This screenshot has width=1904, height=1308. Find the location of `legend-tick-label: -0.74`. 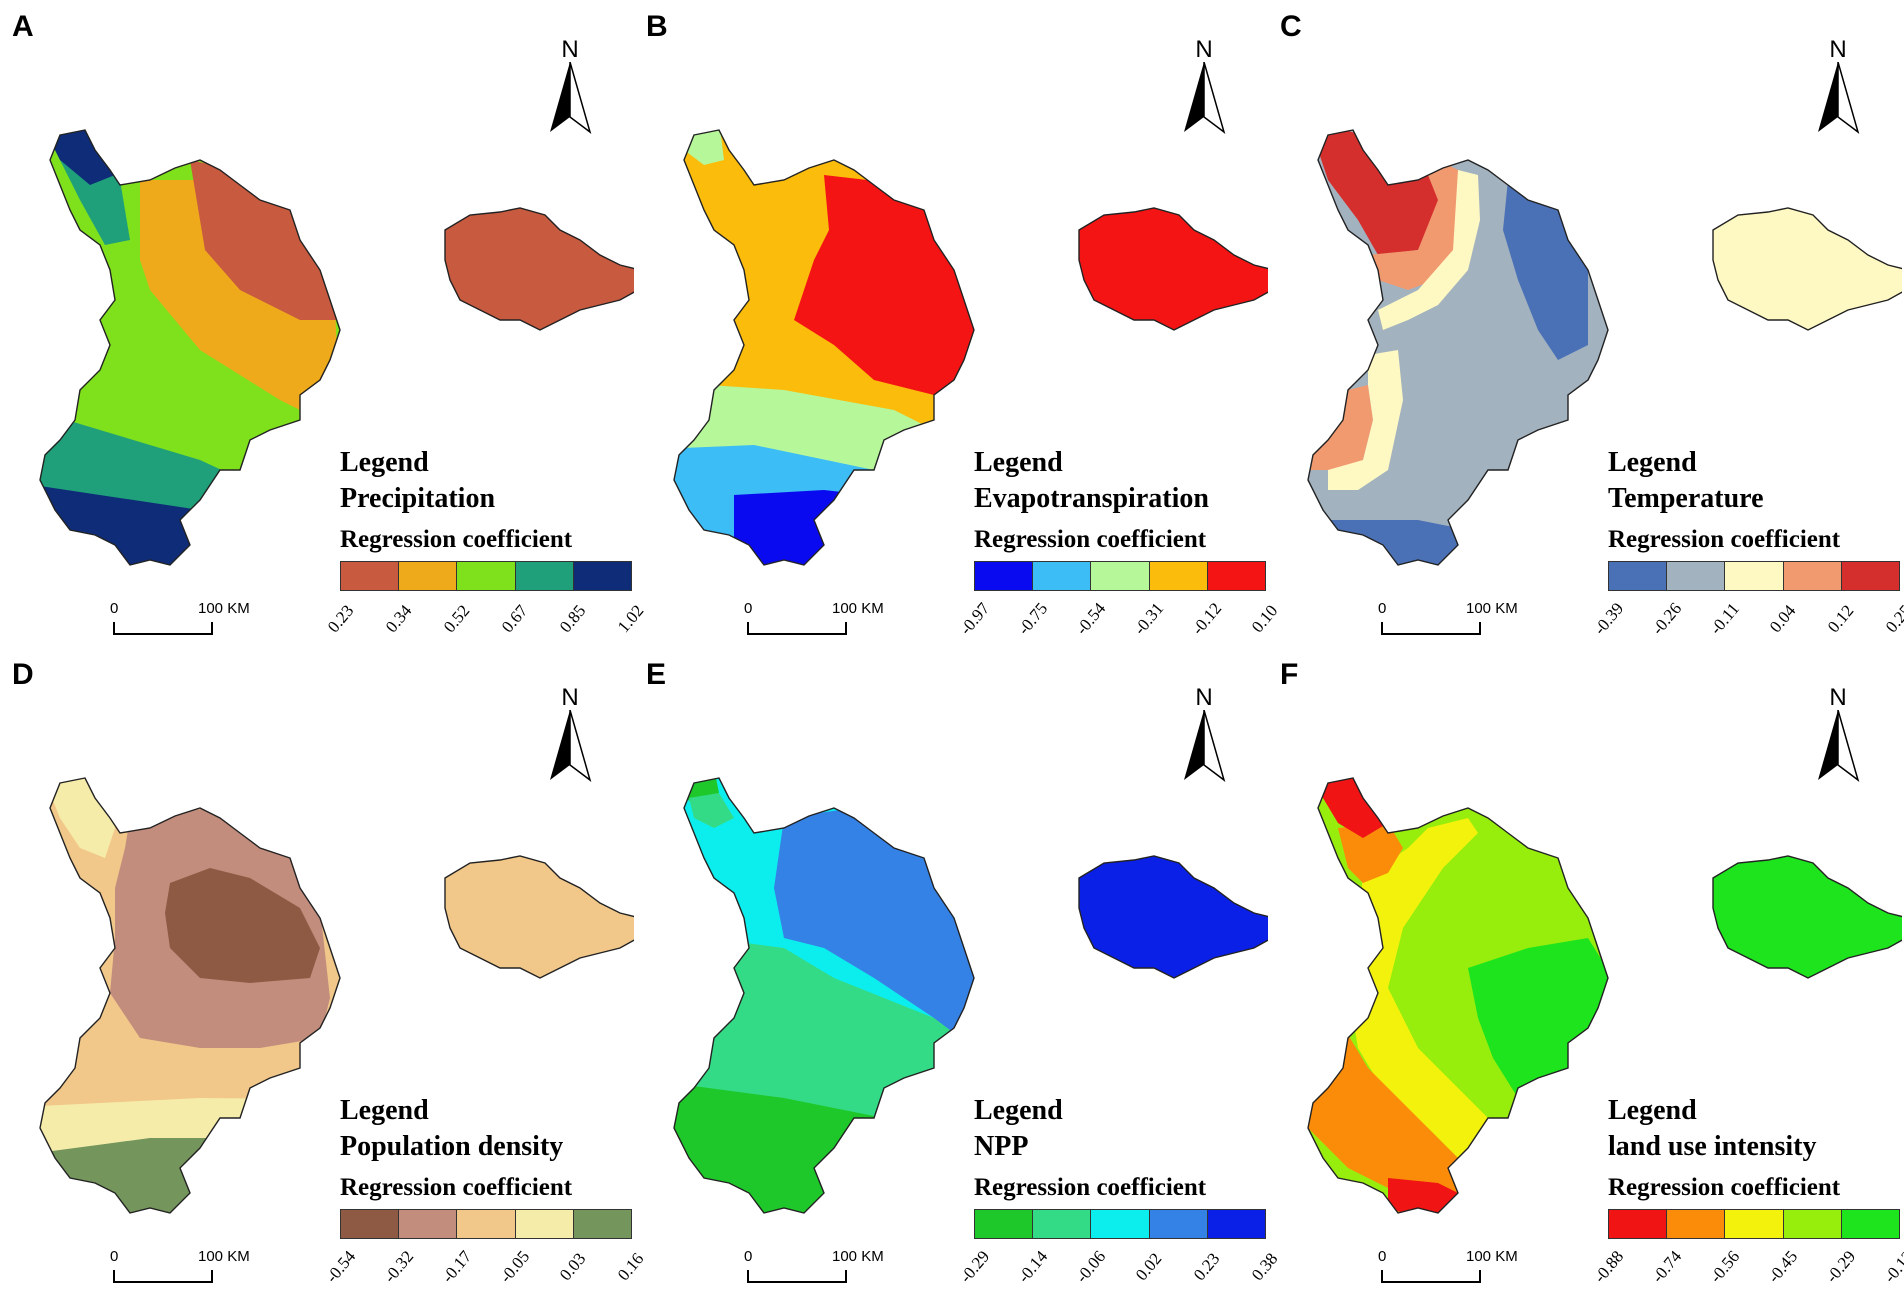

legend-tick-label: -0.74 is located at coordinates (1666, 1267).